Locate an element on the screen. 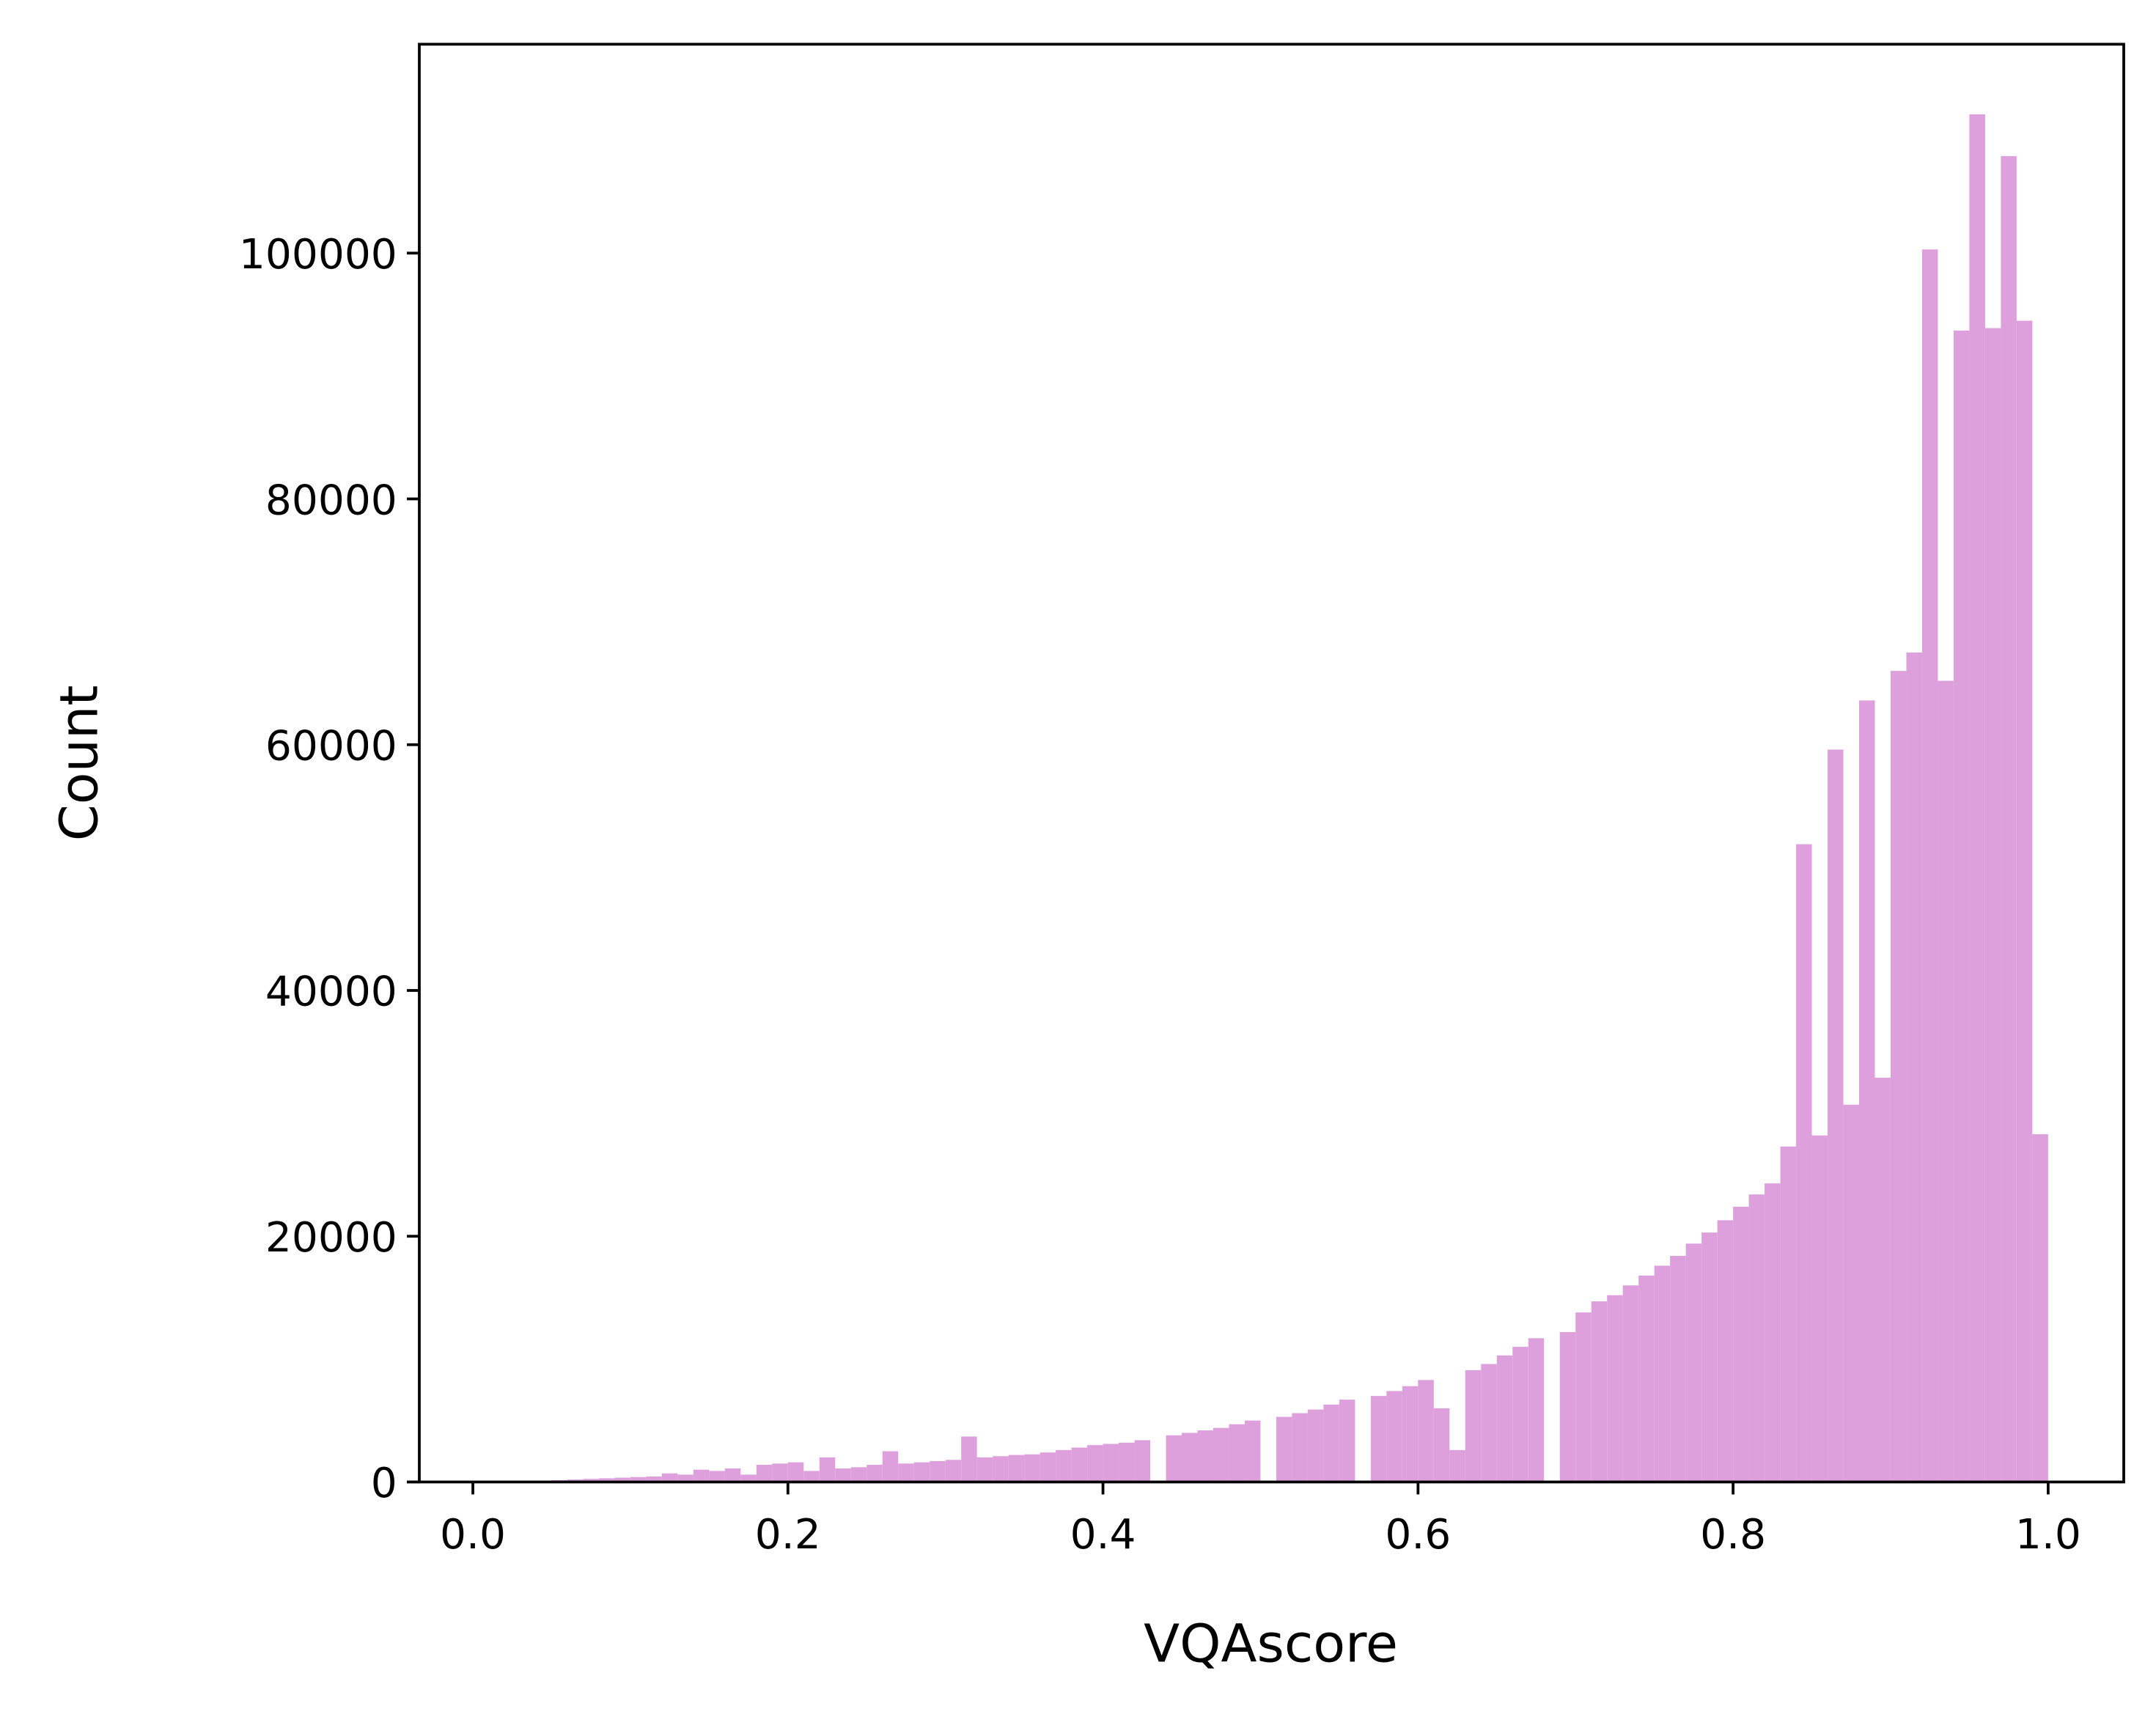 This screenshot has height=1717, width=2156. x-tick-label: 0.6 is located at coordinates (1418, 1534).